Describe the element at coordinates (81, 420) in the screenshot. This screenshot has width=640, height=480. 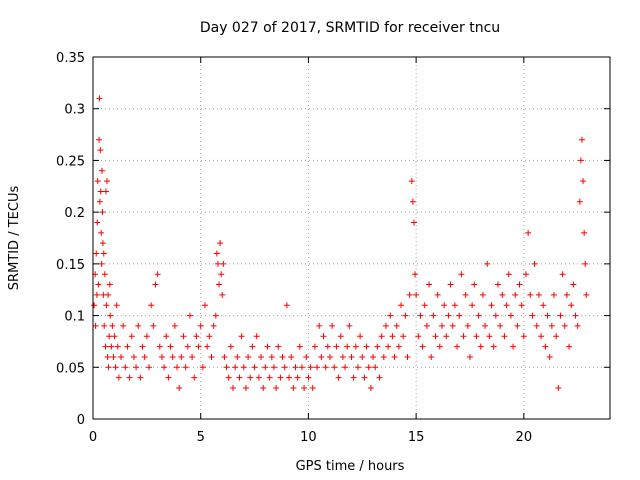
I see `y-tick-label: 0` at that location.